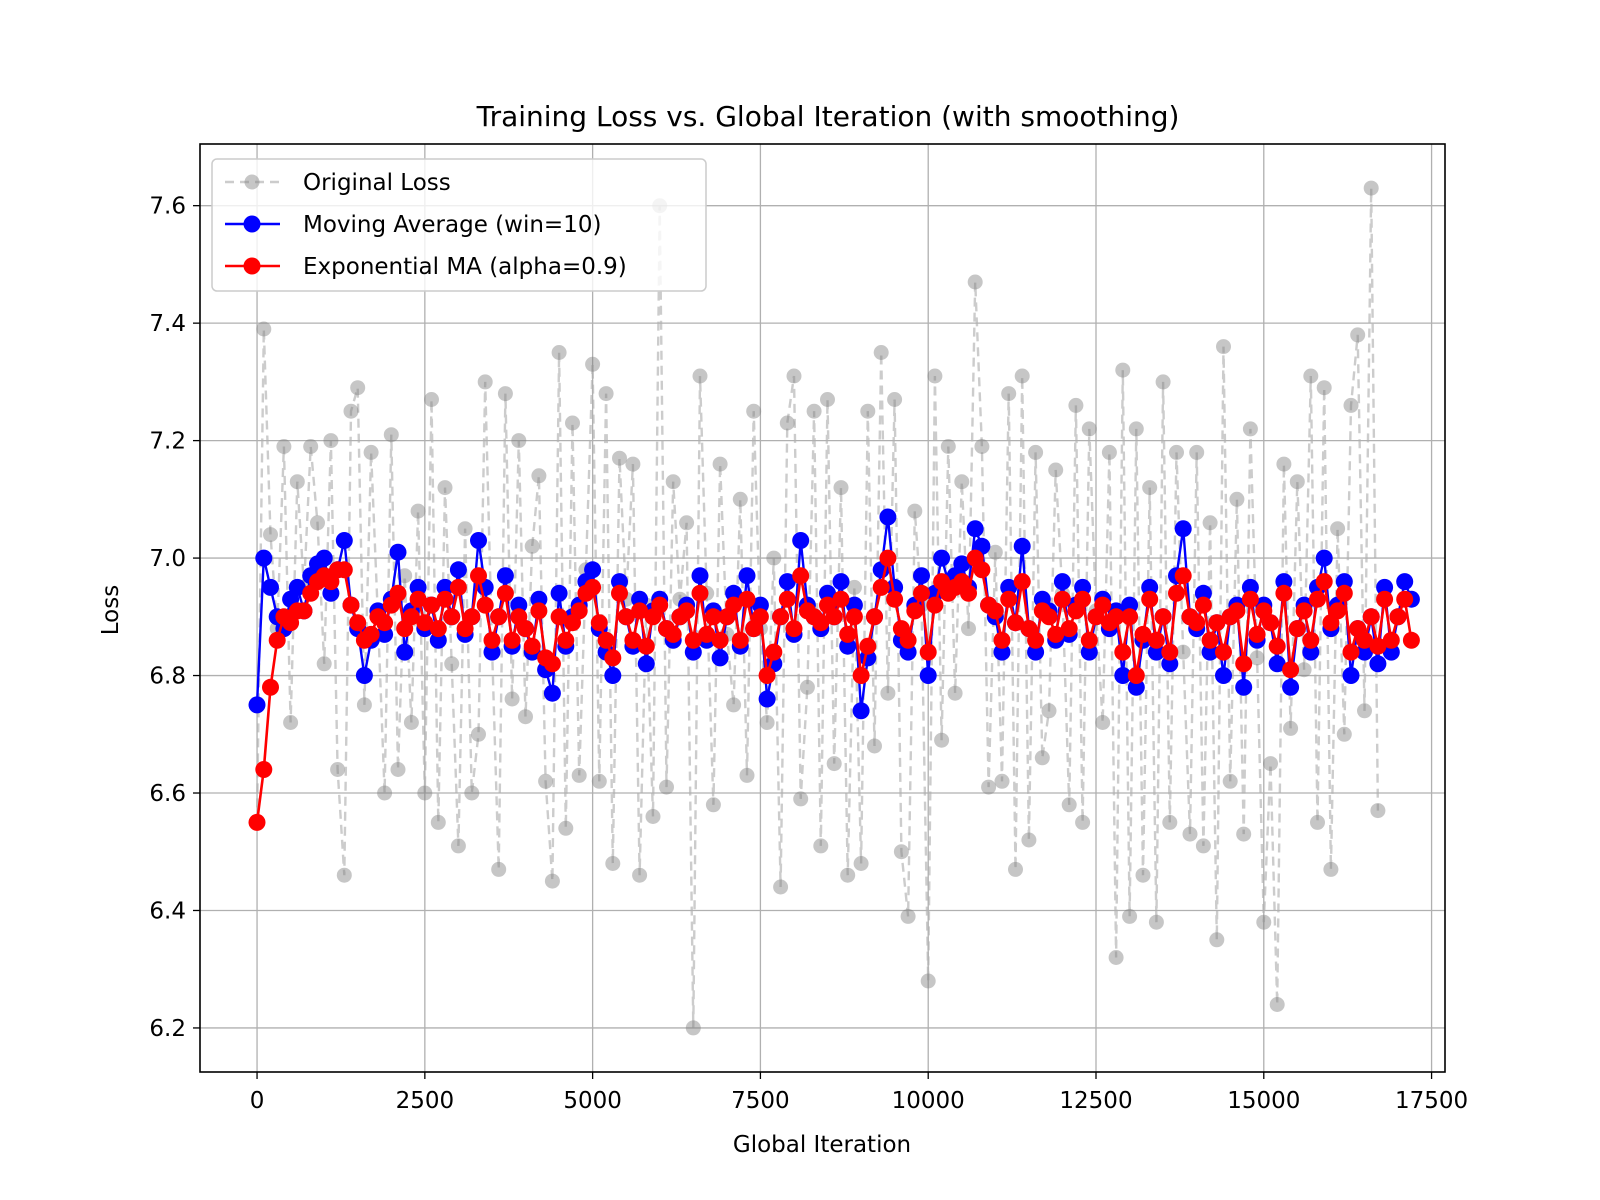  What do you see at coordinates (1431, 1101) in the screenshot?
I see `x-tick-label: 17500` at bounding box center [1431, 1101].